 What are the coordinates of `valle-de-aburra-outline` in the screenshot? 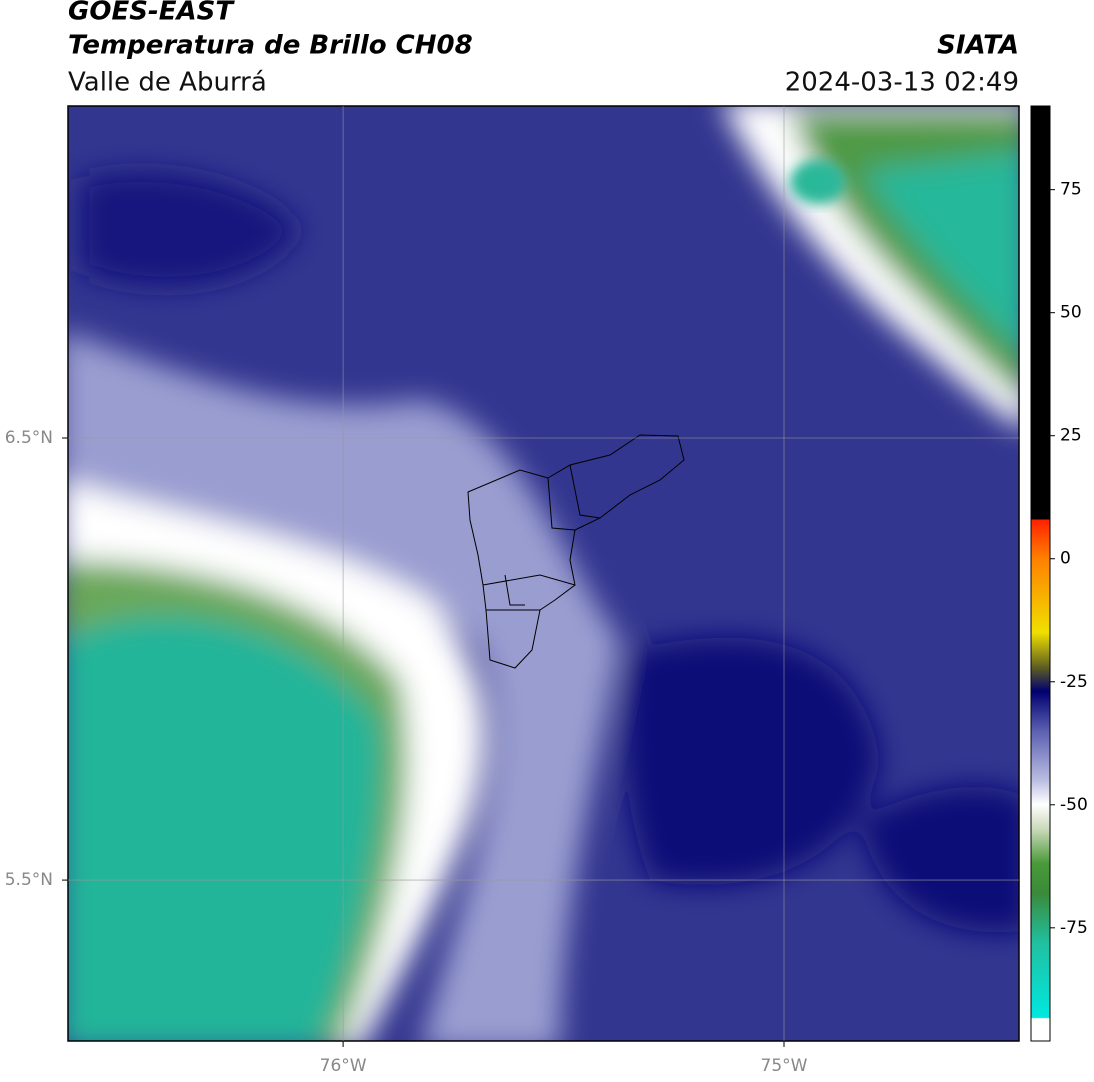 It's located at (576, 551).